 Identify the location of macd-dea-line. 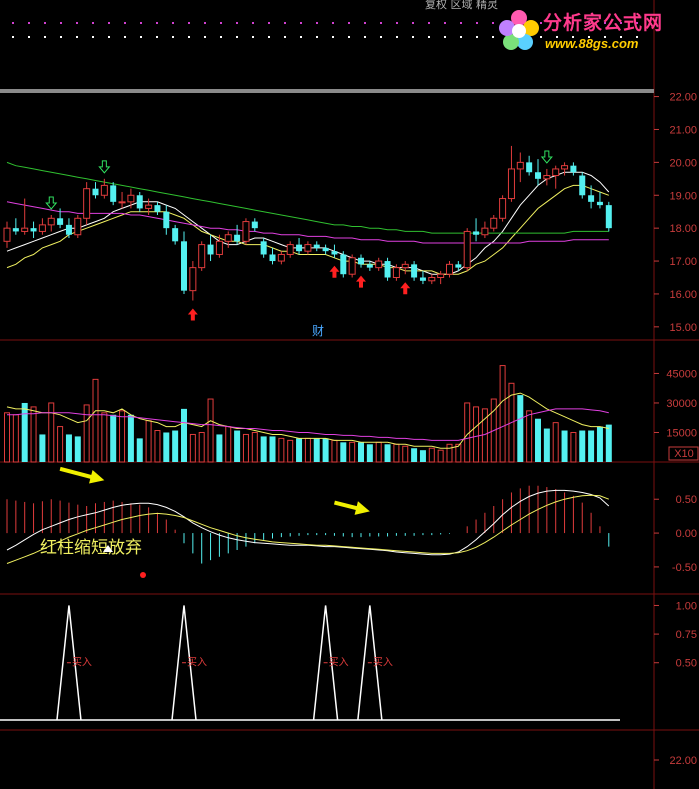
(307, 529).